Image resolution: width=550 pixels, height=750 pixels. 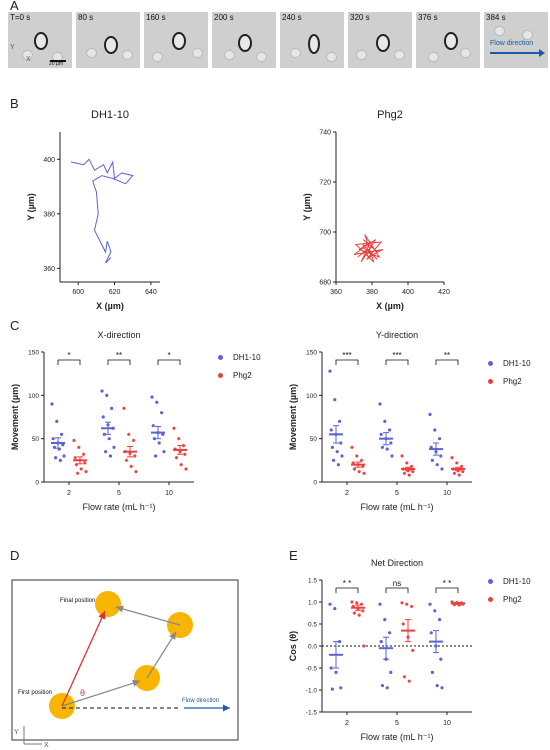 What do you see at coordinates (35, 693) in the screenshot?
I see `first-position-label: First position` at bounding box center [35, 693].